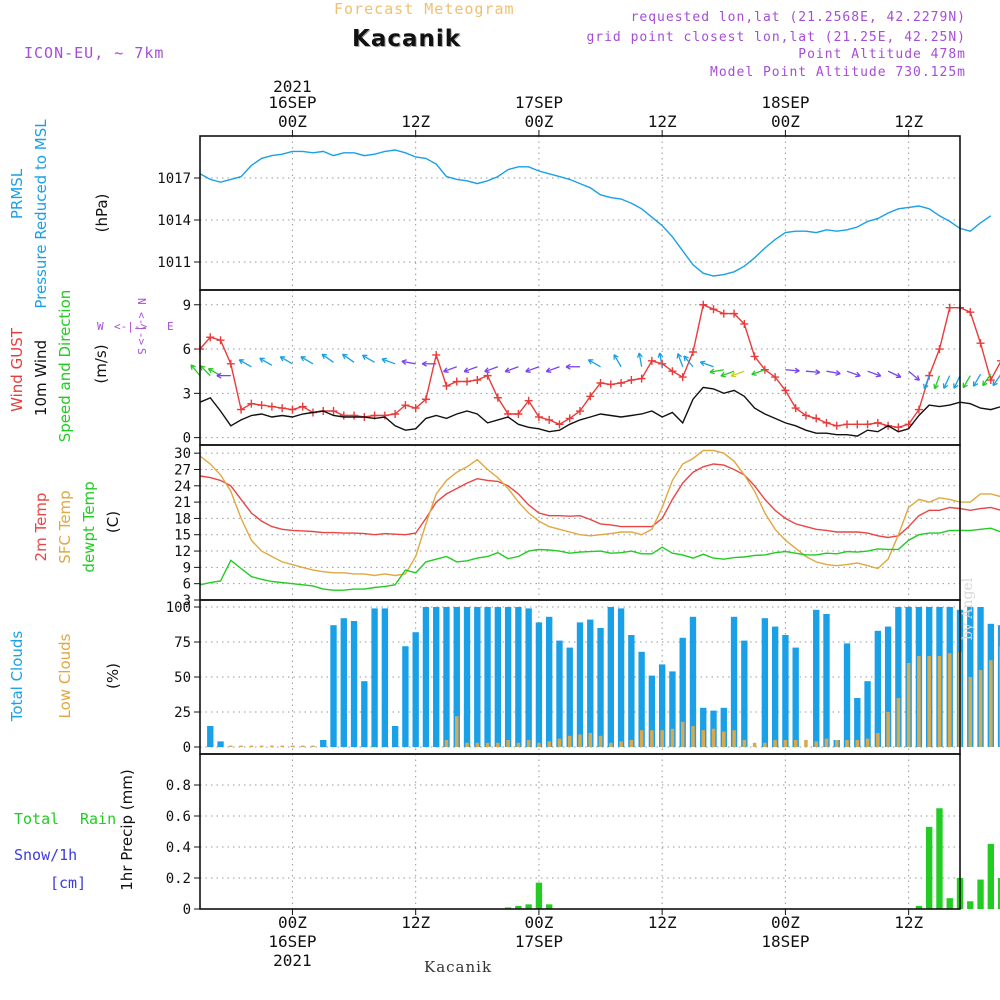 The width and height of the screenshot is (1000, 1000). What do you see at coordinates (882, 54) in the screenshot?
I see `point-altitude: Point Altitude 478m` at bounding box center [882, 54].